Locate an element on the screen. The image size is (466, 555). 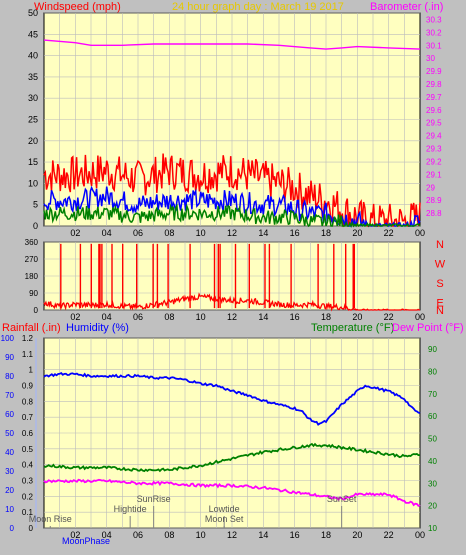
x-tick-label-2-5: 12 is located at coordinates (232, 317).